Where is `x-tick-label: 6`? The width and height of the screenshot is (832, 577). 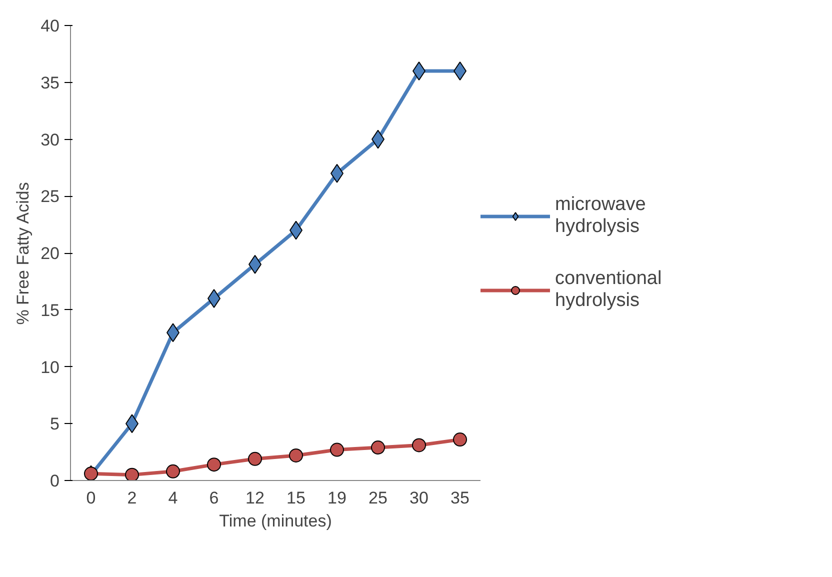
x-tick-label: 6 is located at coordinates (214, 498).